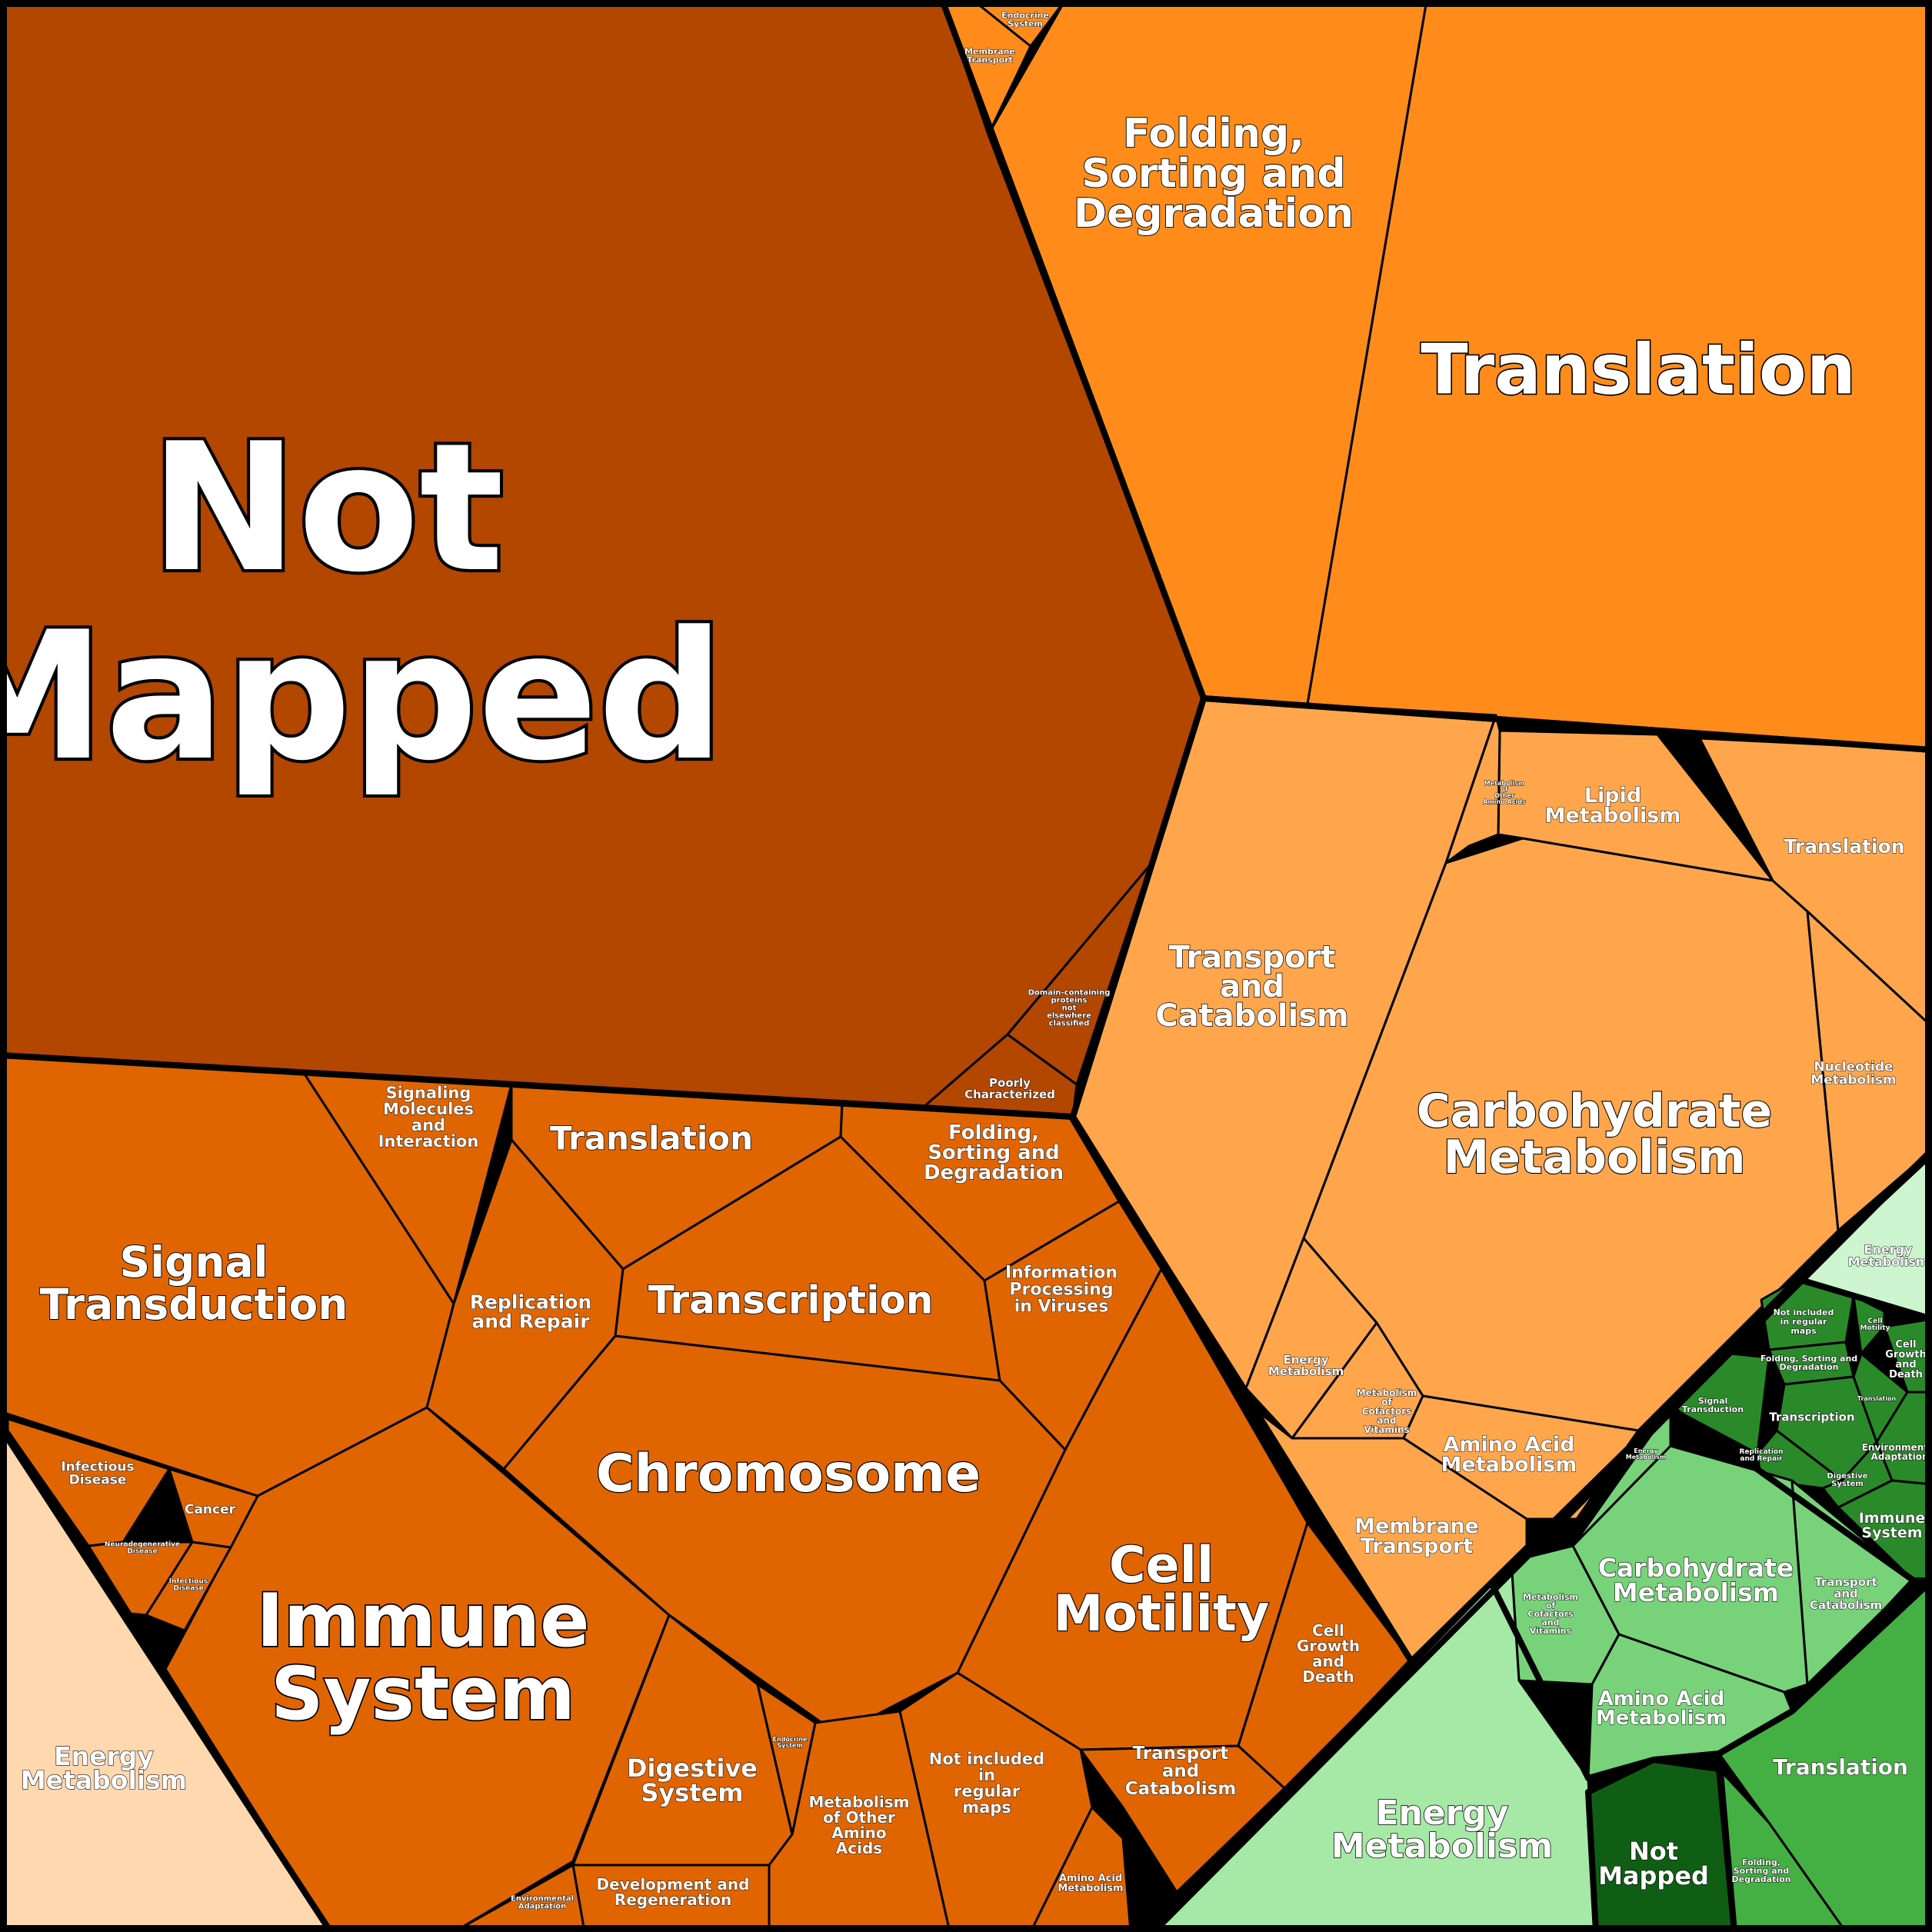  Describe the element at coordinates (1009, 1088) in the screenshot. I see `cell-label-poorly-characterized: Poorly Characterized` at that location.